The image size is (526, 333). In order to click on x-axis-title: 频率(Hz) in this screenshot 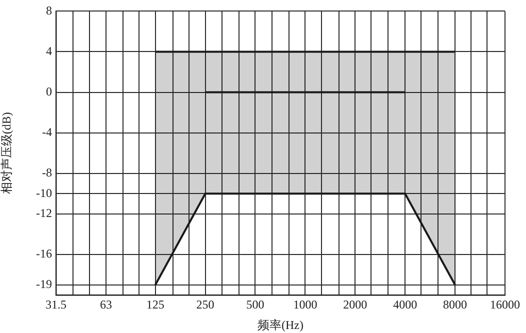, I will do `click(281, 325)`.